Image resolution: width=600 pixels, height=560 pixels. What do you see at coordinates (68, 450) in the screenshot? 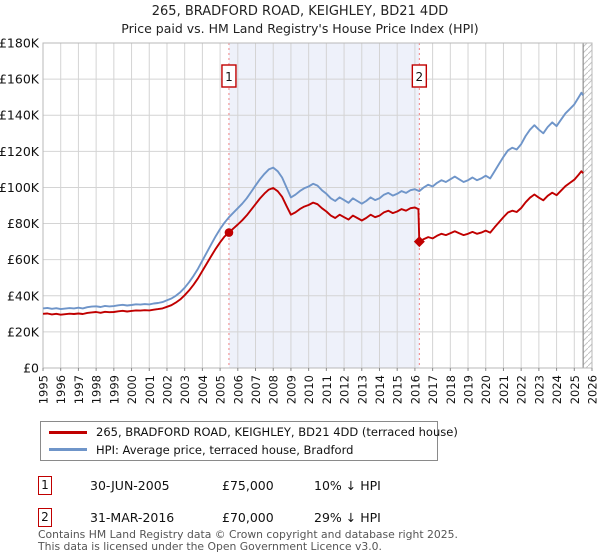
I see `hpi-line-swatch` at bounding box center [68, 450].